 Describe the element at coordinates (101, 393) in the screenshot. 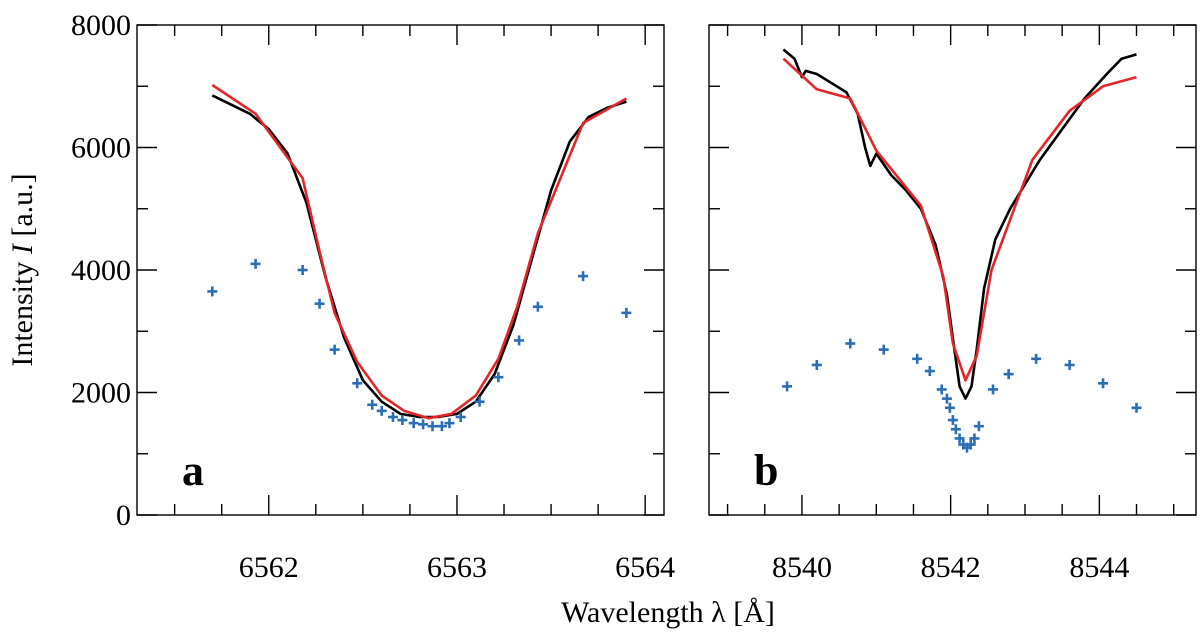

I see `y-tick-label: 2000` at that location.